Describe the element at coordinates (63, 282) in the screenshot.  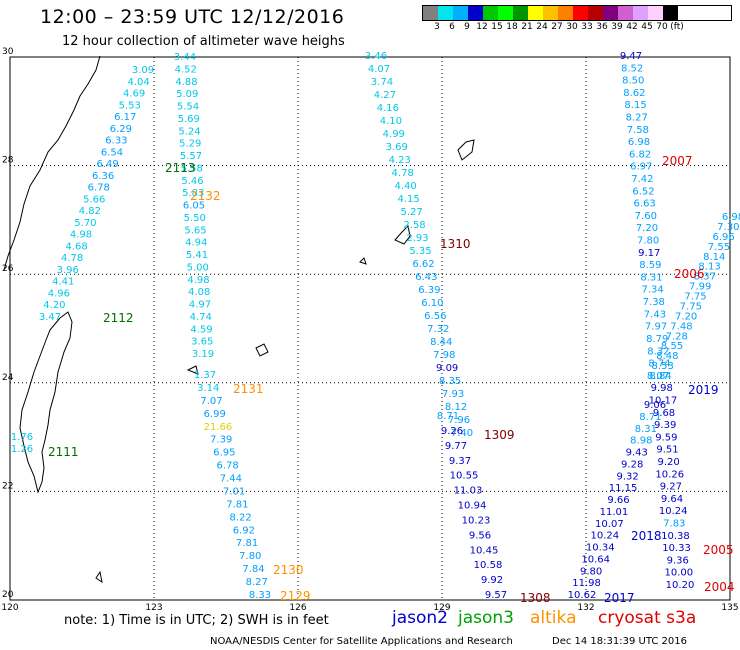
I see `wave-height-value: 4.41` at that location.